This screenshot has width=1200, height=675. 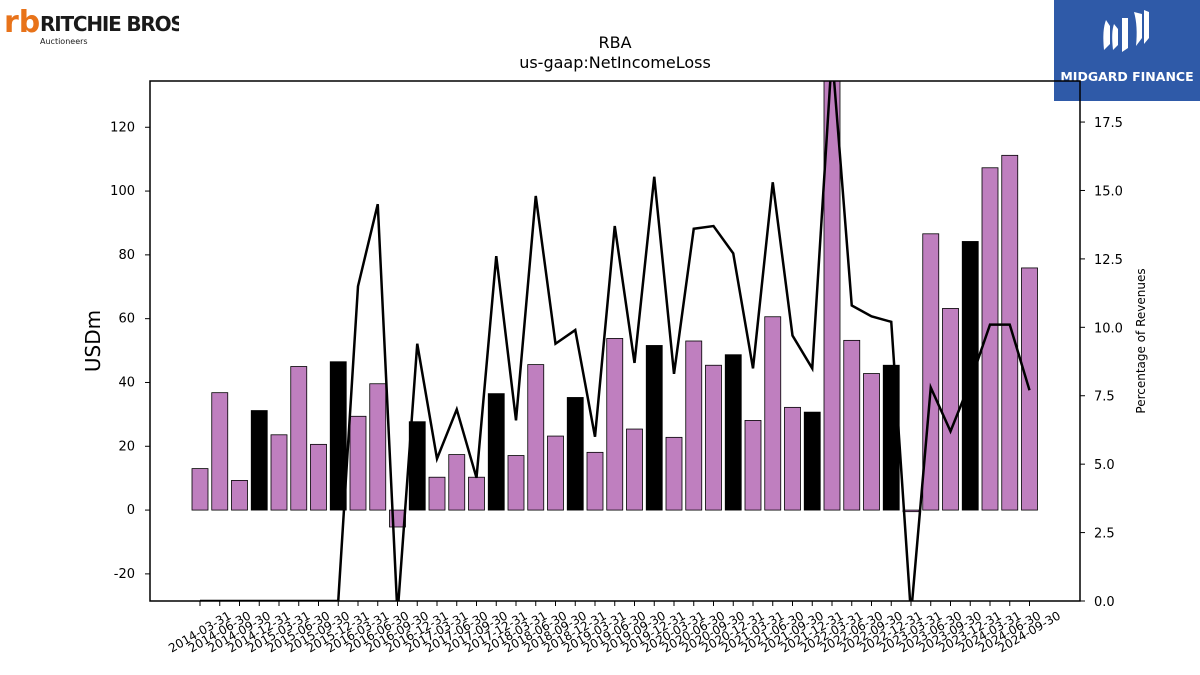 What do you see at coordinates (22, 22) in the screenshot?
I see `ritchie-bros-logo-mark: rb` at bounding box center [22, 22].